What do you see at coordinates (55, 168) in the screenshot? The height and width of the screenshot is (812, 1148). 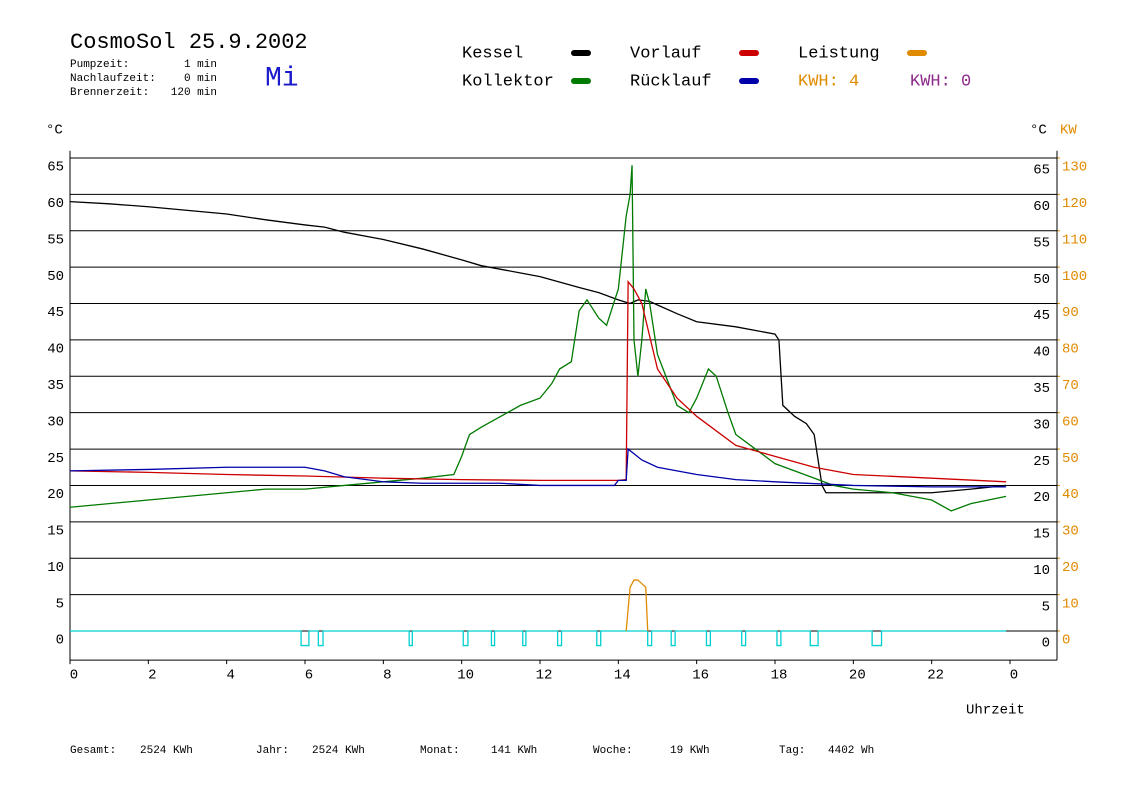 I see `y-tick-label: 65` at bounding box center [55, 168].